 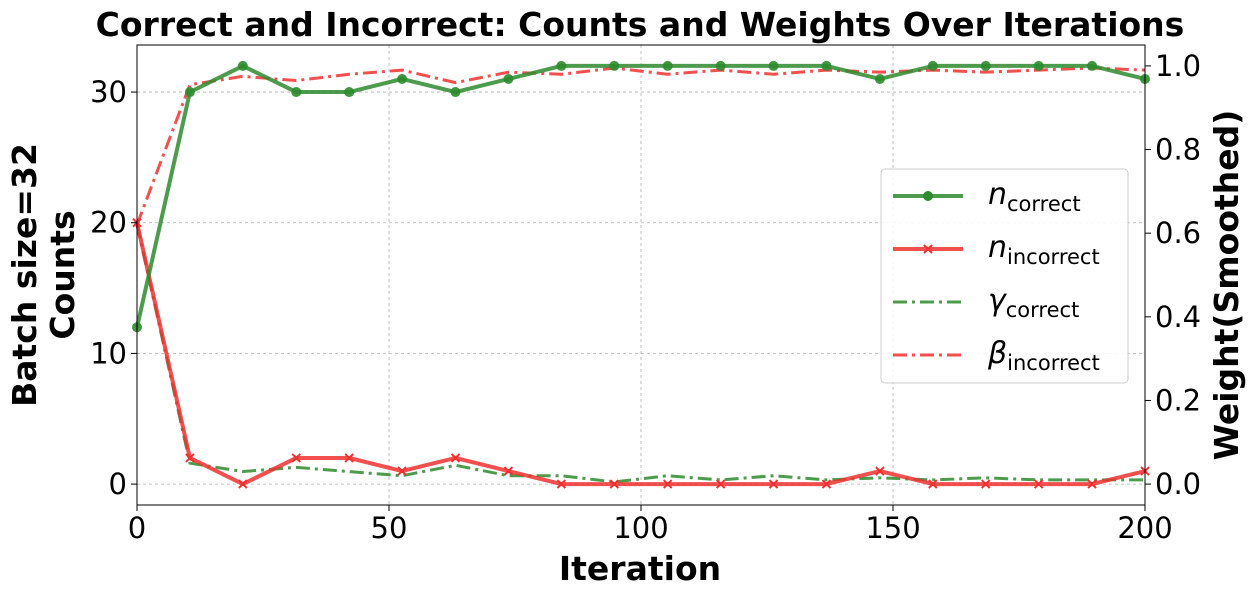 I want to click on y-tick-label-left: 30, so click(x=108, y=92).